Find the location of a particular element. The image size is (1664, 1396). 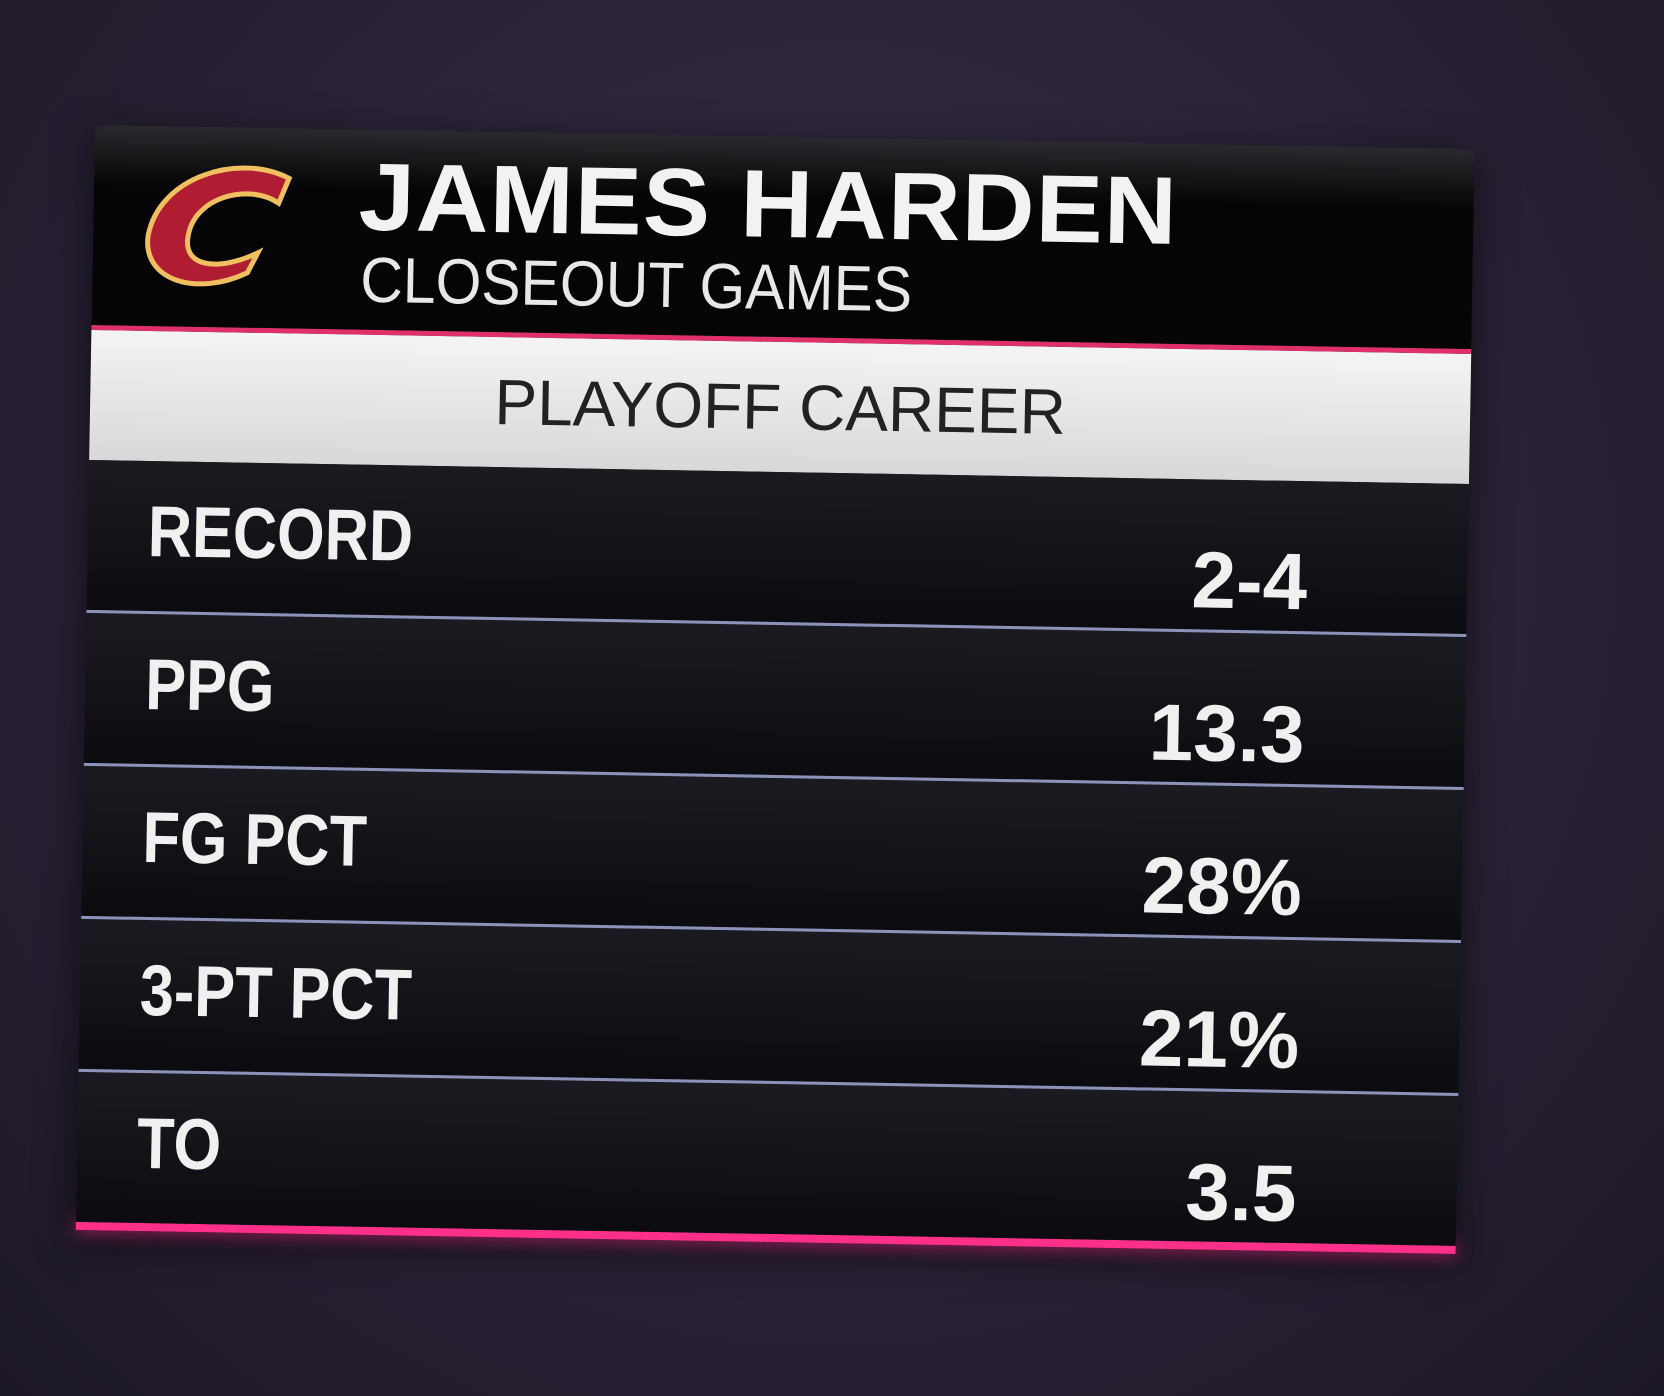

stat-row: RECORD 2-4 is located at coordinates (777, 547).